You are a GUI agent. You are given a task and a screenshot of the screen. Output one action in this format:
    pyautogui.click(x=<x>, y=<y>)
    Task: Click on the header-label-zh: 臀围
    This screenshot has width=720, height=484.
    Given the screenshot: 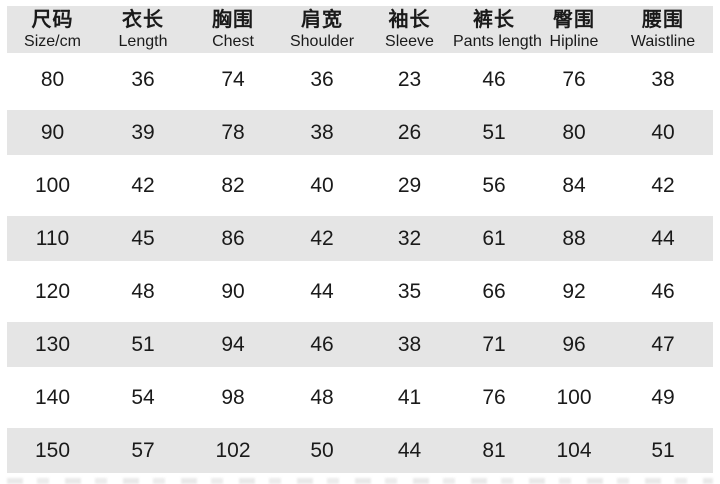 What is the action you would take?
    pyautogui.click(x=574, y=19)
    